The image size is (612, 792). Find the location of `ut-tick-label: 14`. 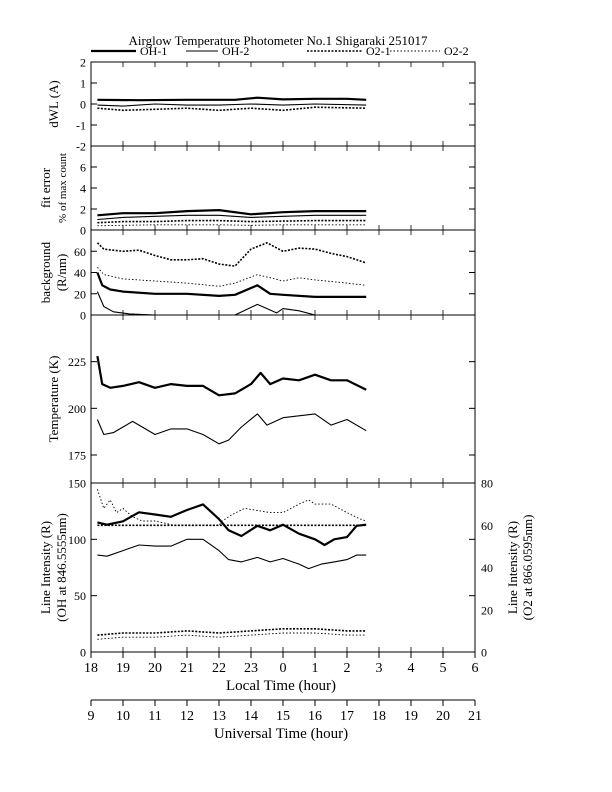

ut-tick-label: 14 is located at coordinates (251, 716).